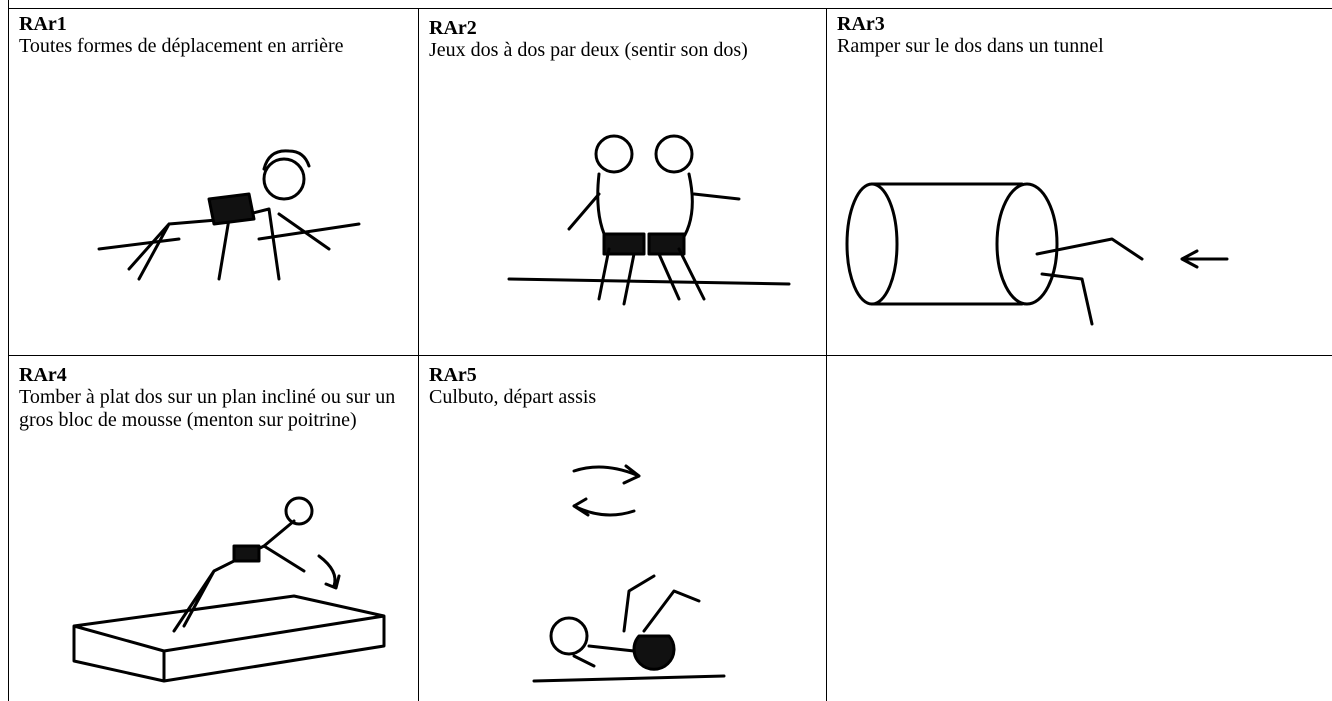 The image size is (1332, 701). What do you see at coordinates (861, 24) in the screenshot?
I see `cell-code: RAr3` at bounding box center [861, 24].